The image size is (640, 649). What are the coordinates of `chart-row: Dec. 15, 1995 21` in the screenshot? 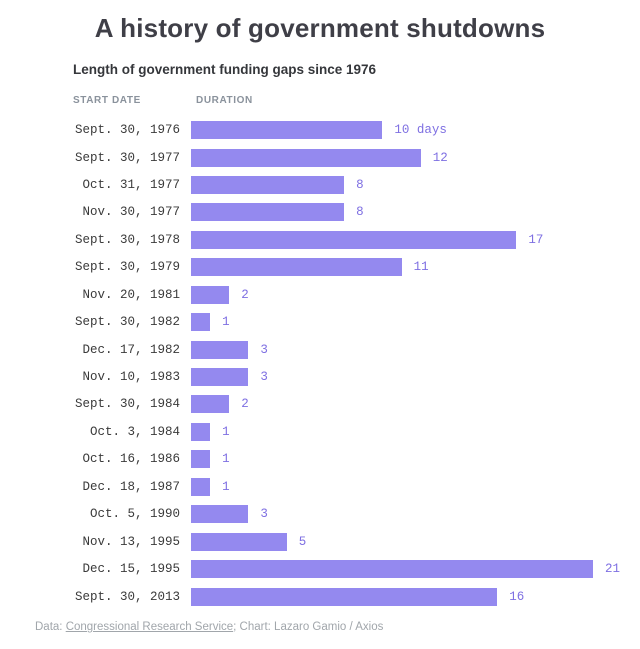 It's located at (356, 568).